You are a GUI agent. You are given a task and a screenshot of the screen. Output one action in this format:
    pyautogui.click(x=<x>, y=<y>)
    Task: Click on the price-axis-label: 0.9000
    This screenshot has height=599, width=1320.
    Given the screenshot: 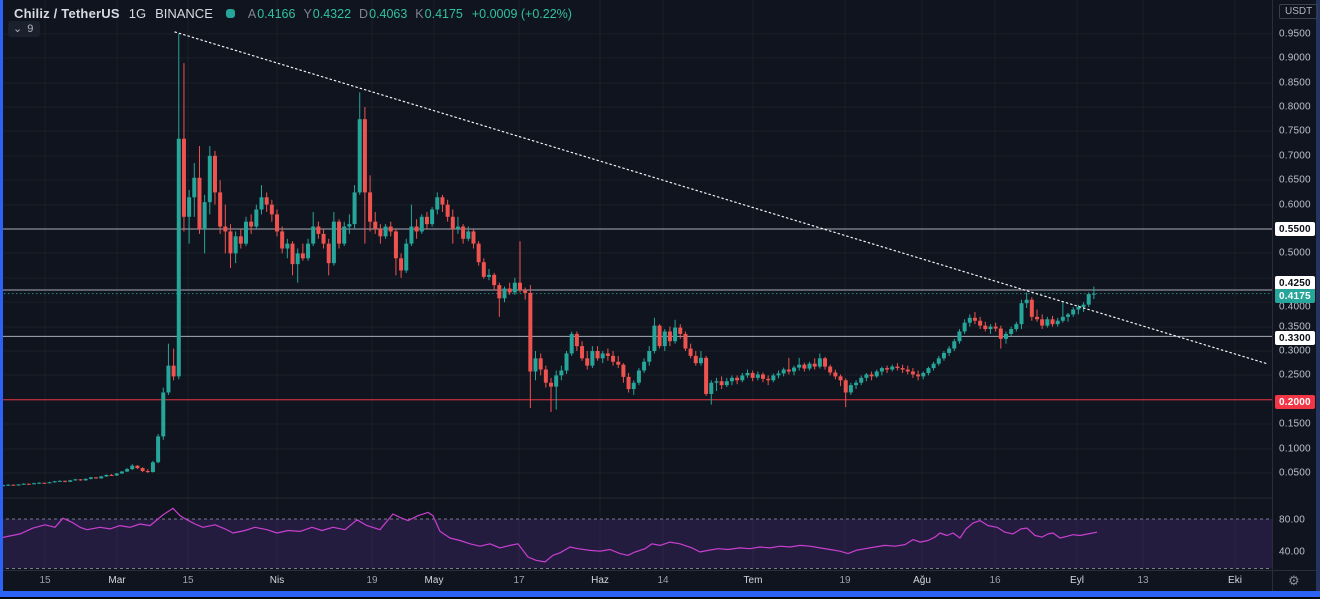 What is the action you would take?
    pyautogui.click(x=1295, y=58)
    